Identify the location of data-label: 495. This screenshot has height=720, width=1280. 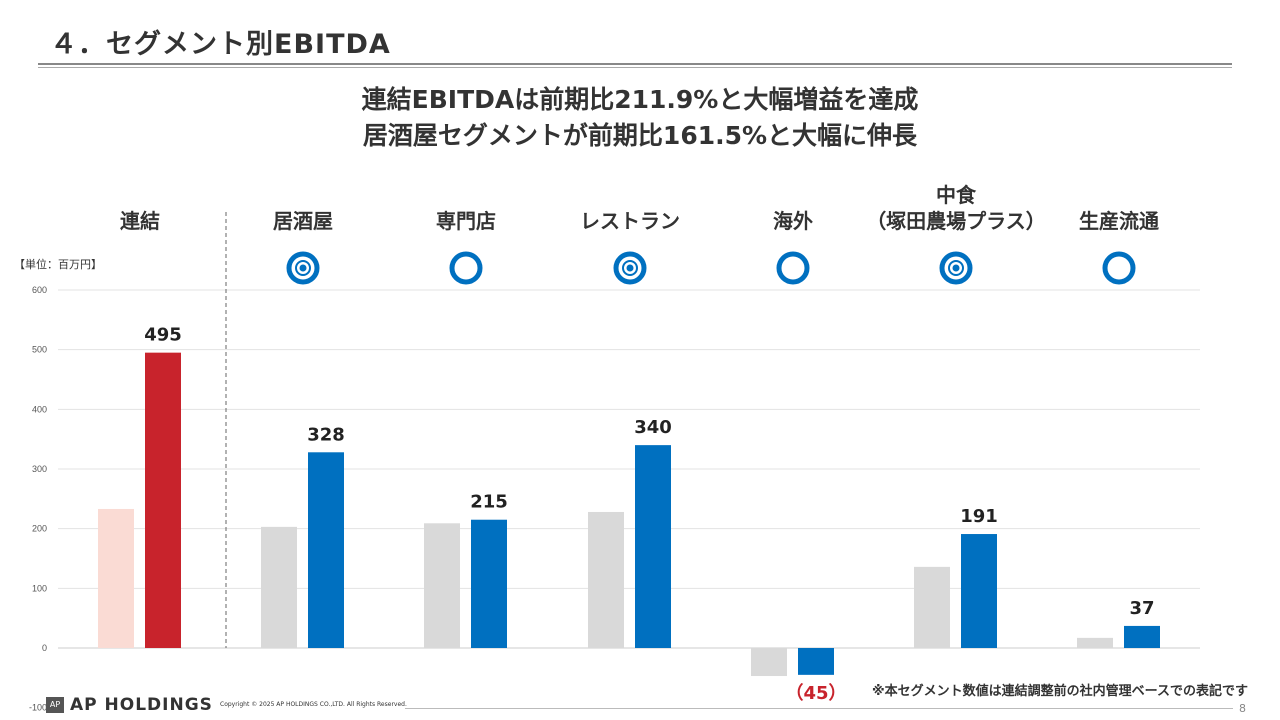
(163, 335).